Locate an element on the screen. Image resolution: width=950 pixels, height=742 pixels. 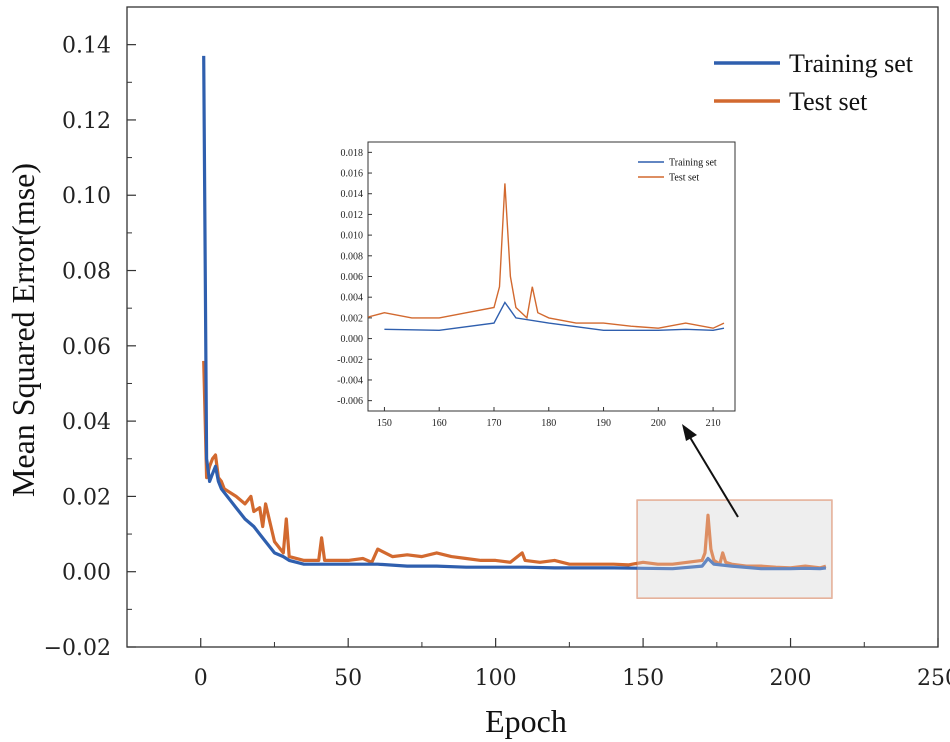
x-axis-title: Epoch is located at coordinates (526, 721).